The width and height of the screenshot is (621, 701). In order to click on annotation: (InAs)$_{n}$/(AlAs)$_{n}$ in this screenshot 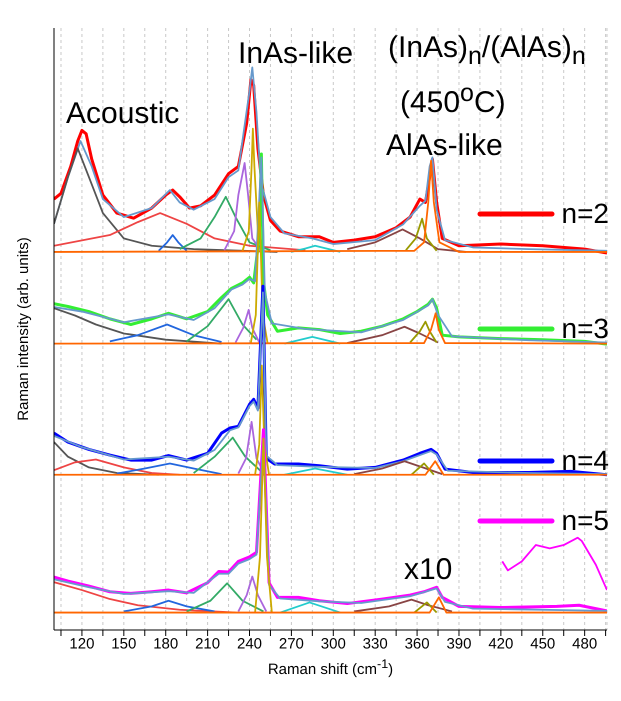, I will do `click(487, 50)`.